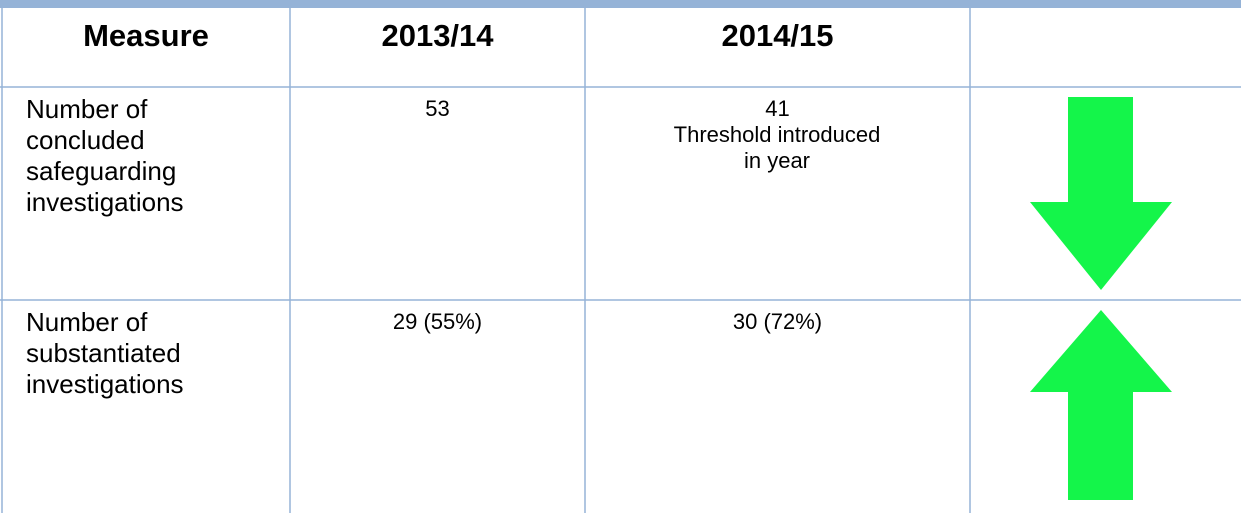  I want to click on header-cell: Measure, so click(146, 35).